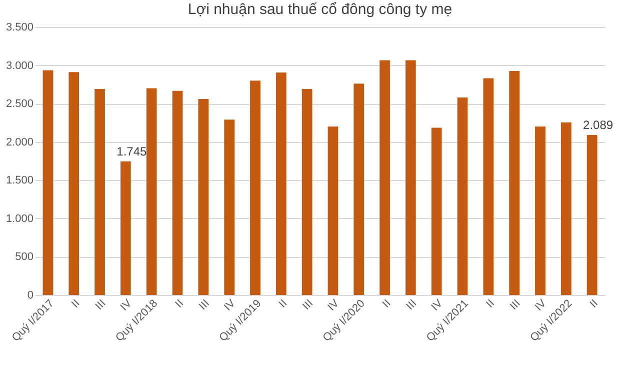 The width and height of the screenshot is (635, 375). Describe the element at coordinates (598, 125) in the screenshot. I see `data-label: 2.089` at that location.